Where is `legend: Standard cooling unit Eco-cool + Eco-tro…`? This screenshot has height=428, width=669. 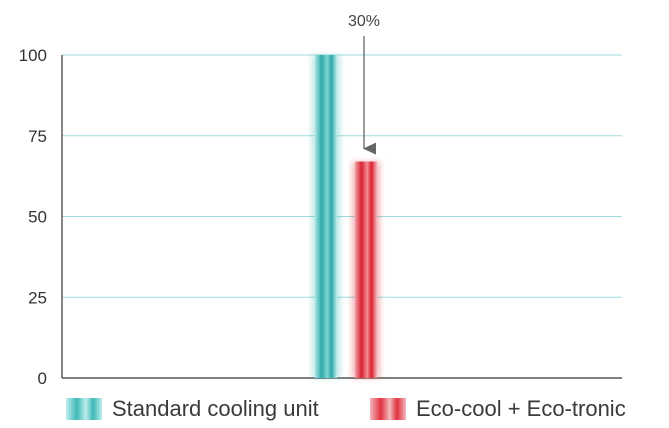
legend: Standard cooling unit Eco-cool + Eco-tro… is located at coordinates (334, 412).